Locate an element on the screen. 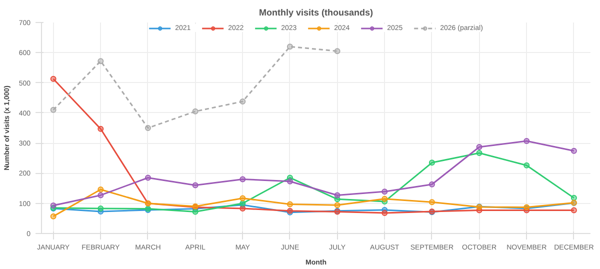 The height and width of the screenshot is (269, 600). chart-title: Monthly visits (thousands) is located at coordinates (316, 13).